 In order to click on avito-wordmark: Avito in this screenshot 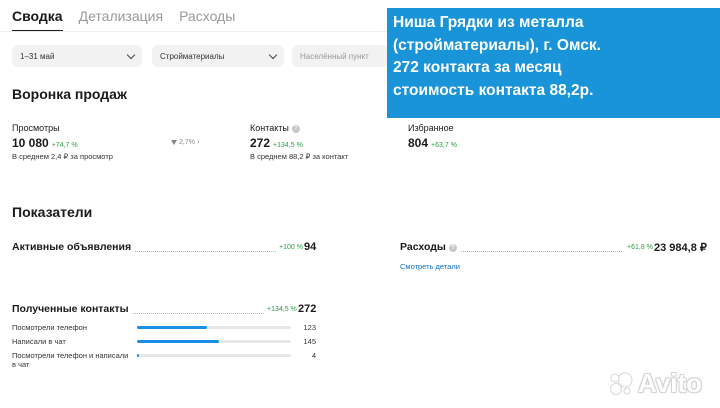, I will do `click(670, 383)`.